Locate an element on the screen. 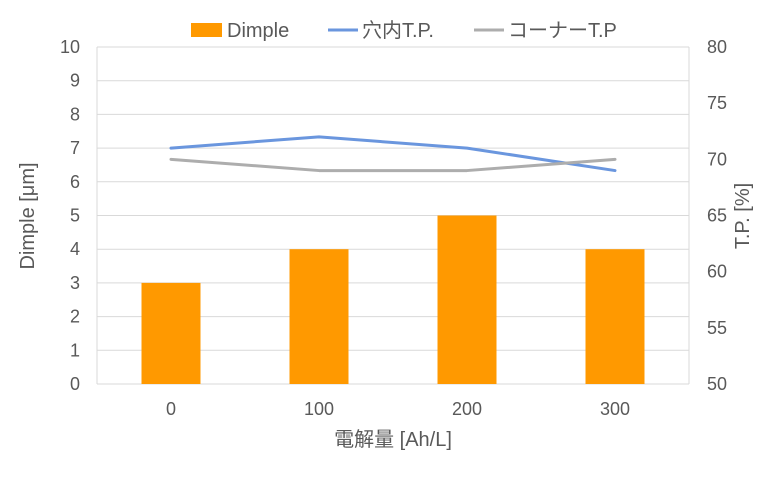 The width and height of the screenshot is (784, 477). y-tick-label: 7 is located at coordinates (75, 148).